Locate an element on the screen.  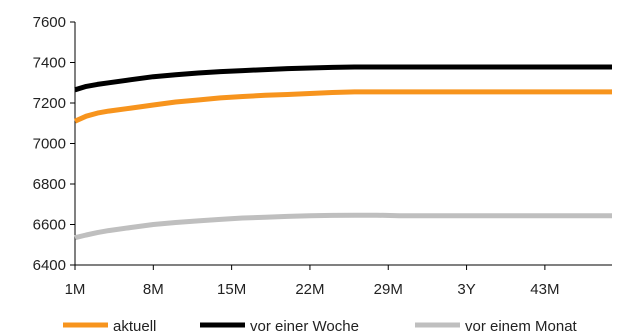
y-tick-label: 6400 is located at coordinates (49, 265).